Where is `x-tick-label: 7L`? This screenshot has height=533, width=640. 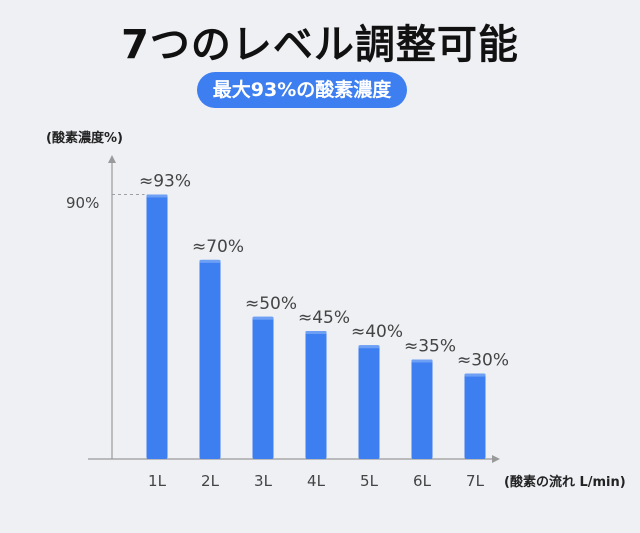 x-tick-label: 7L is located at coordinates (475, 481).